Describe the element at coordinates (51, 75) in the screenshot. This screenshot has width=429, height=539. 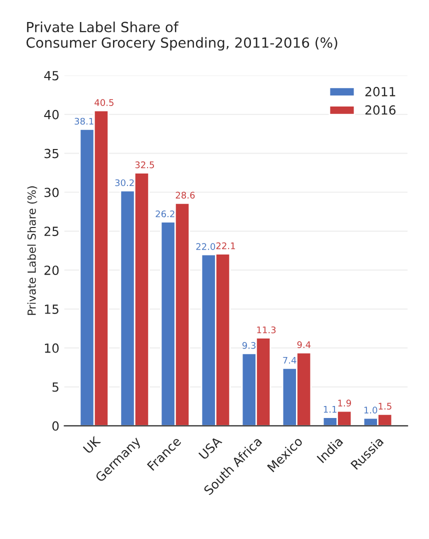
I see `y-tick-label: 45` at that location.